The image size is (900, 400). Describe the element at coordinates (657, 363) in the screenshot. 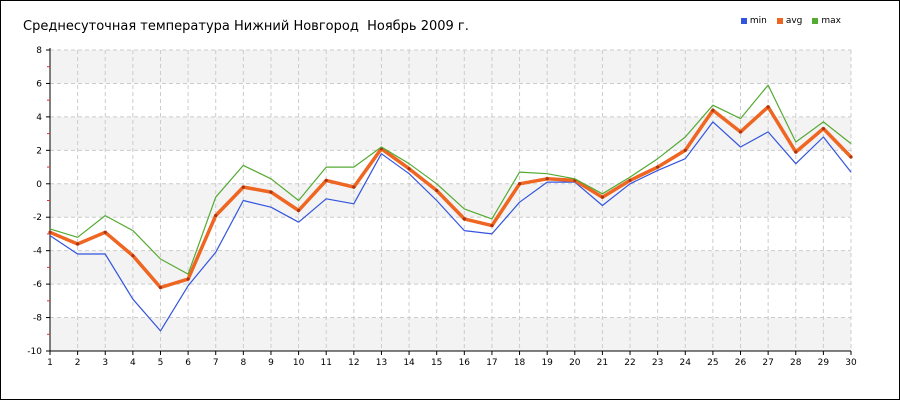

I see `x-tick-label: 23` at that location.